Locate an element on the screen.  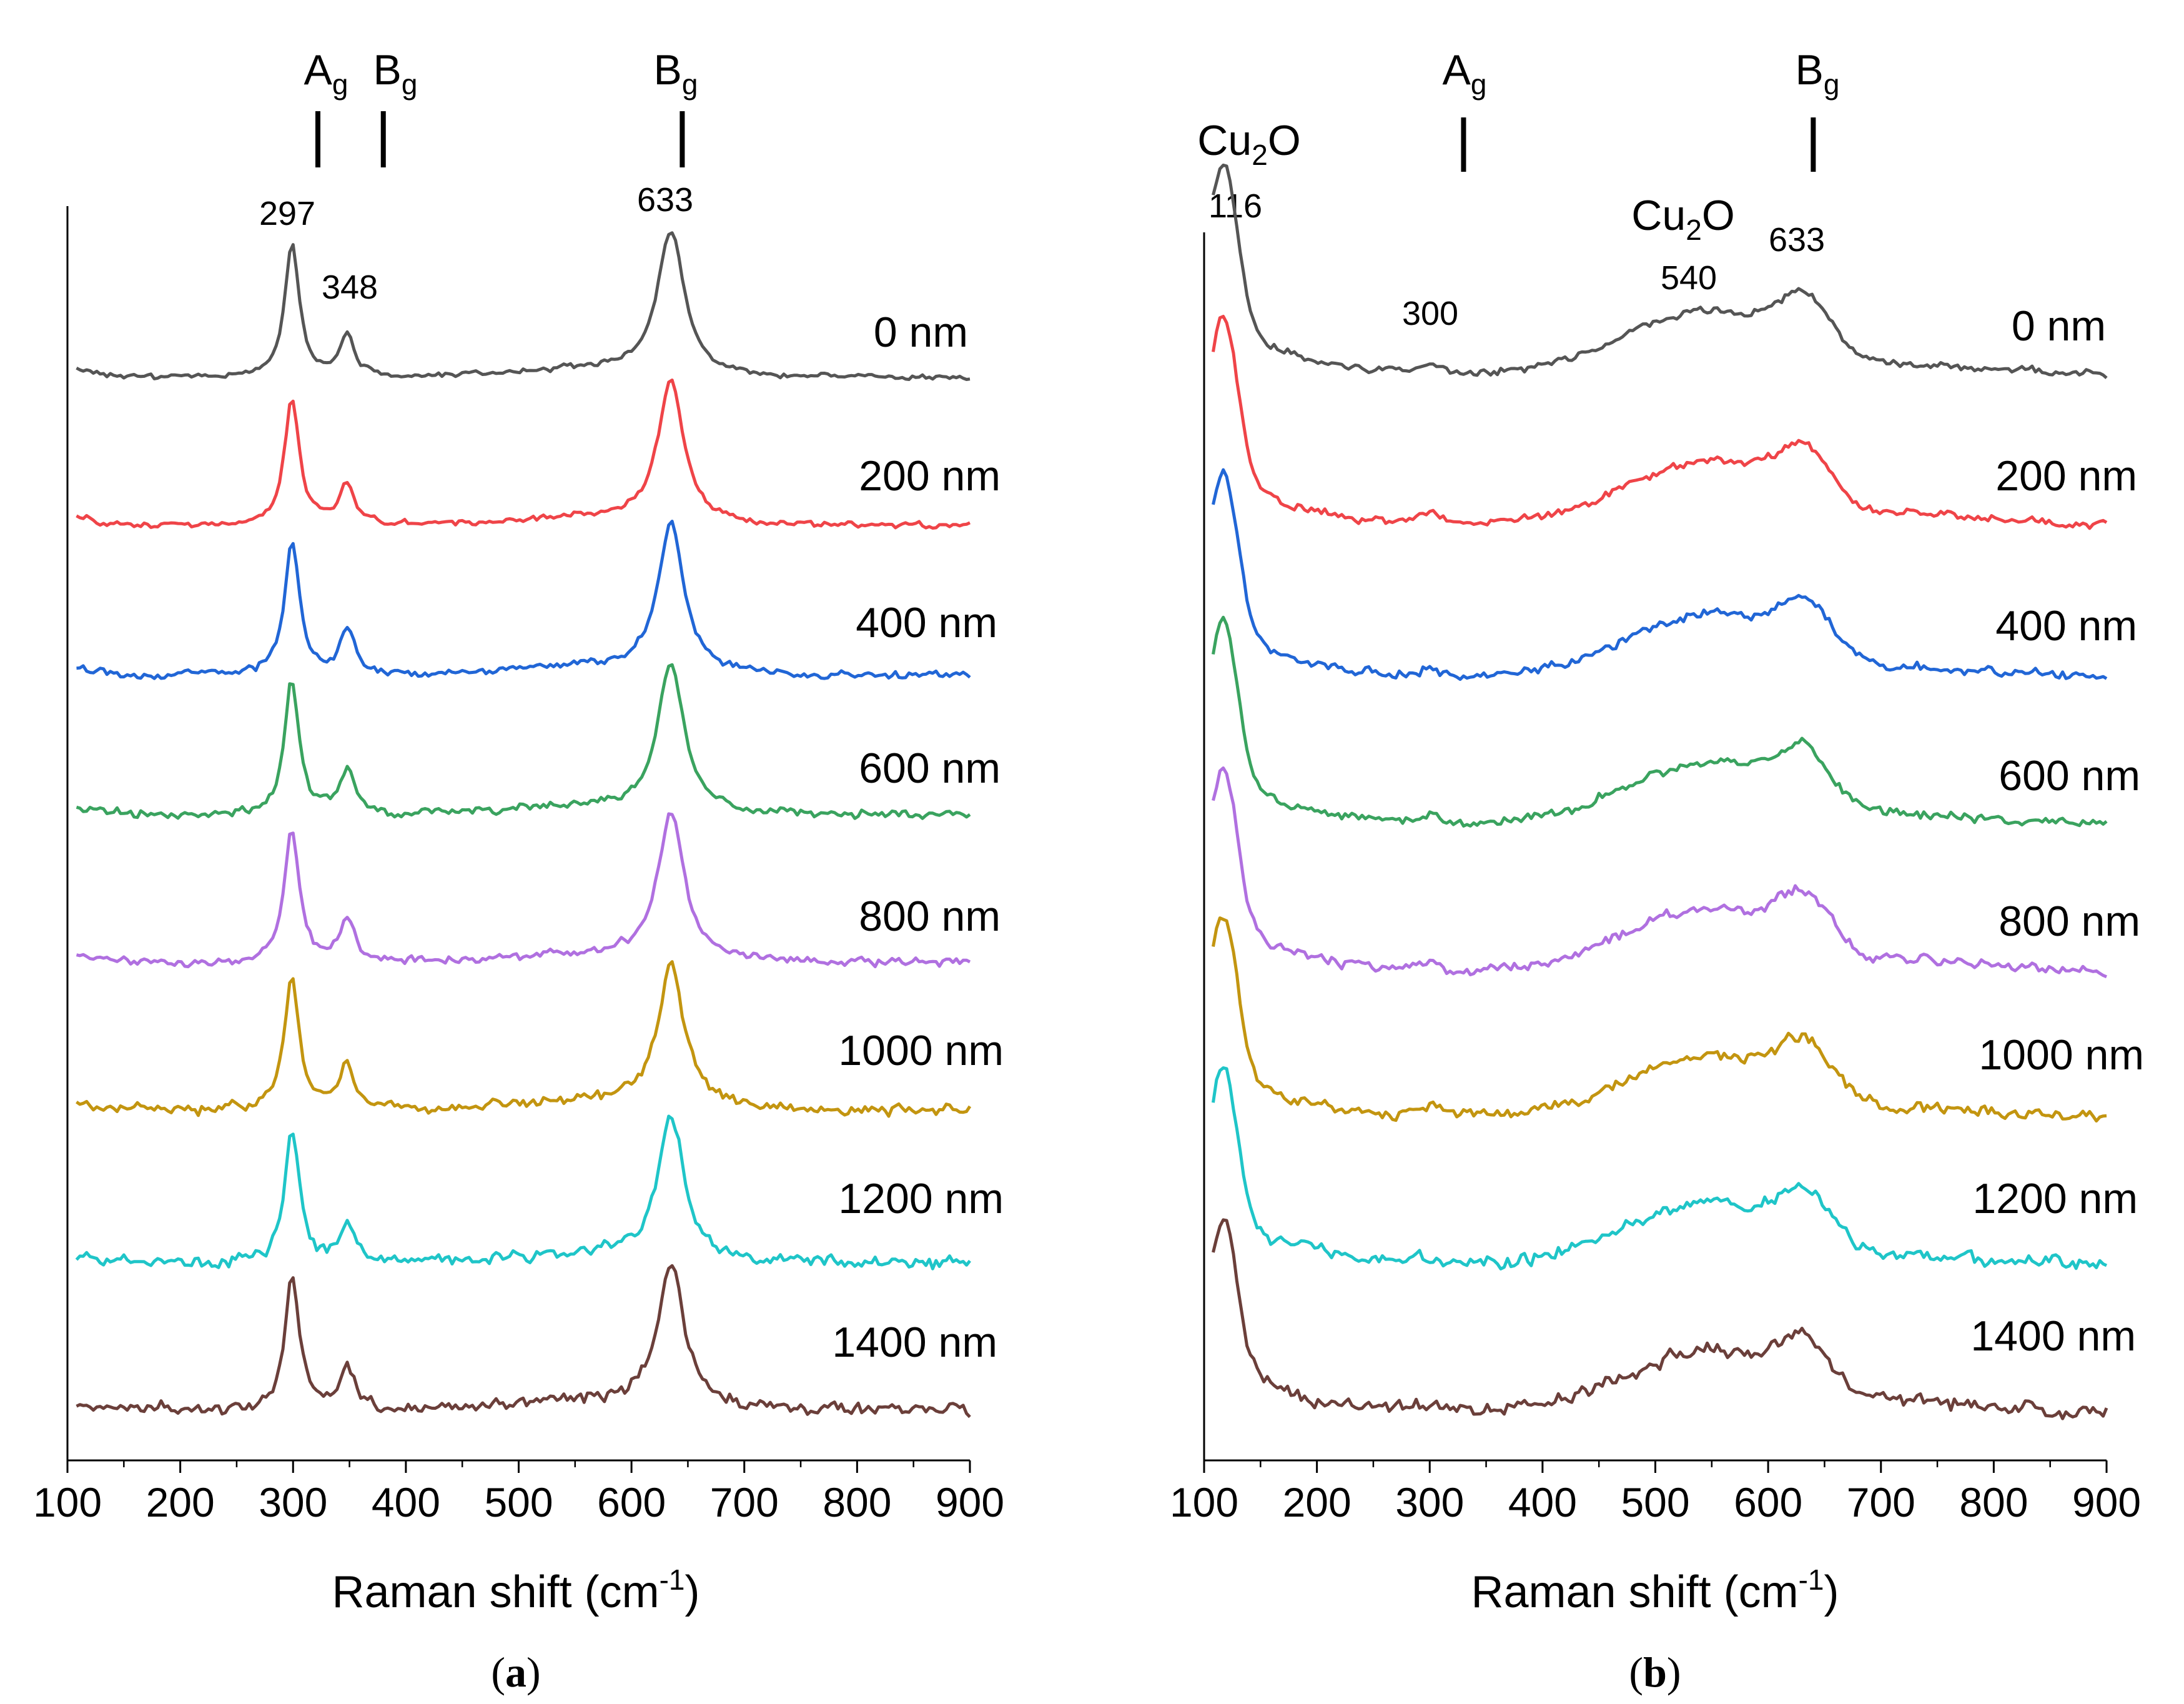
panel-a-x-ticks: 100 200 300 400 500 600 700 800 900 is located at coordinates (518, 1492).